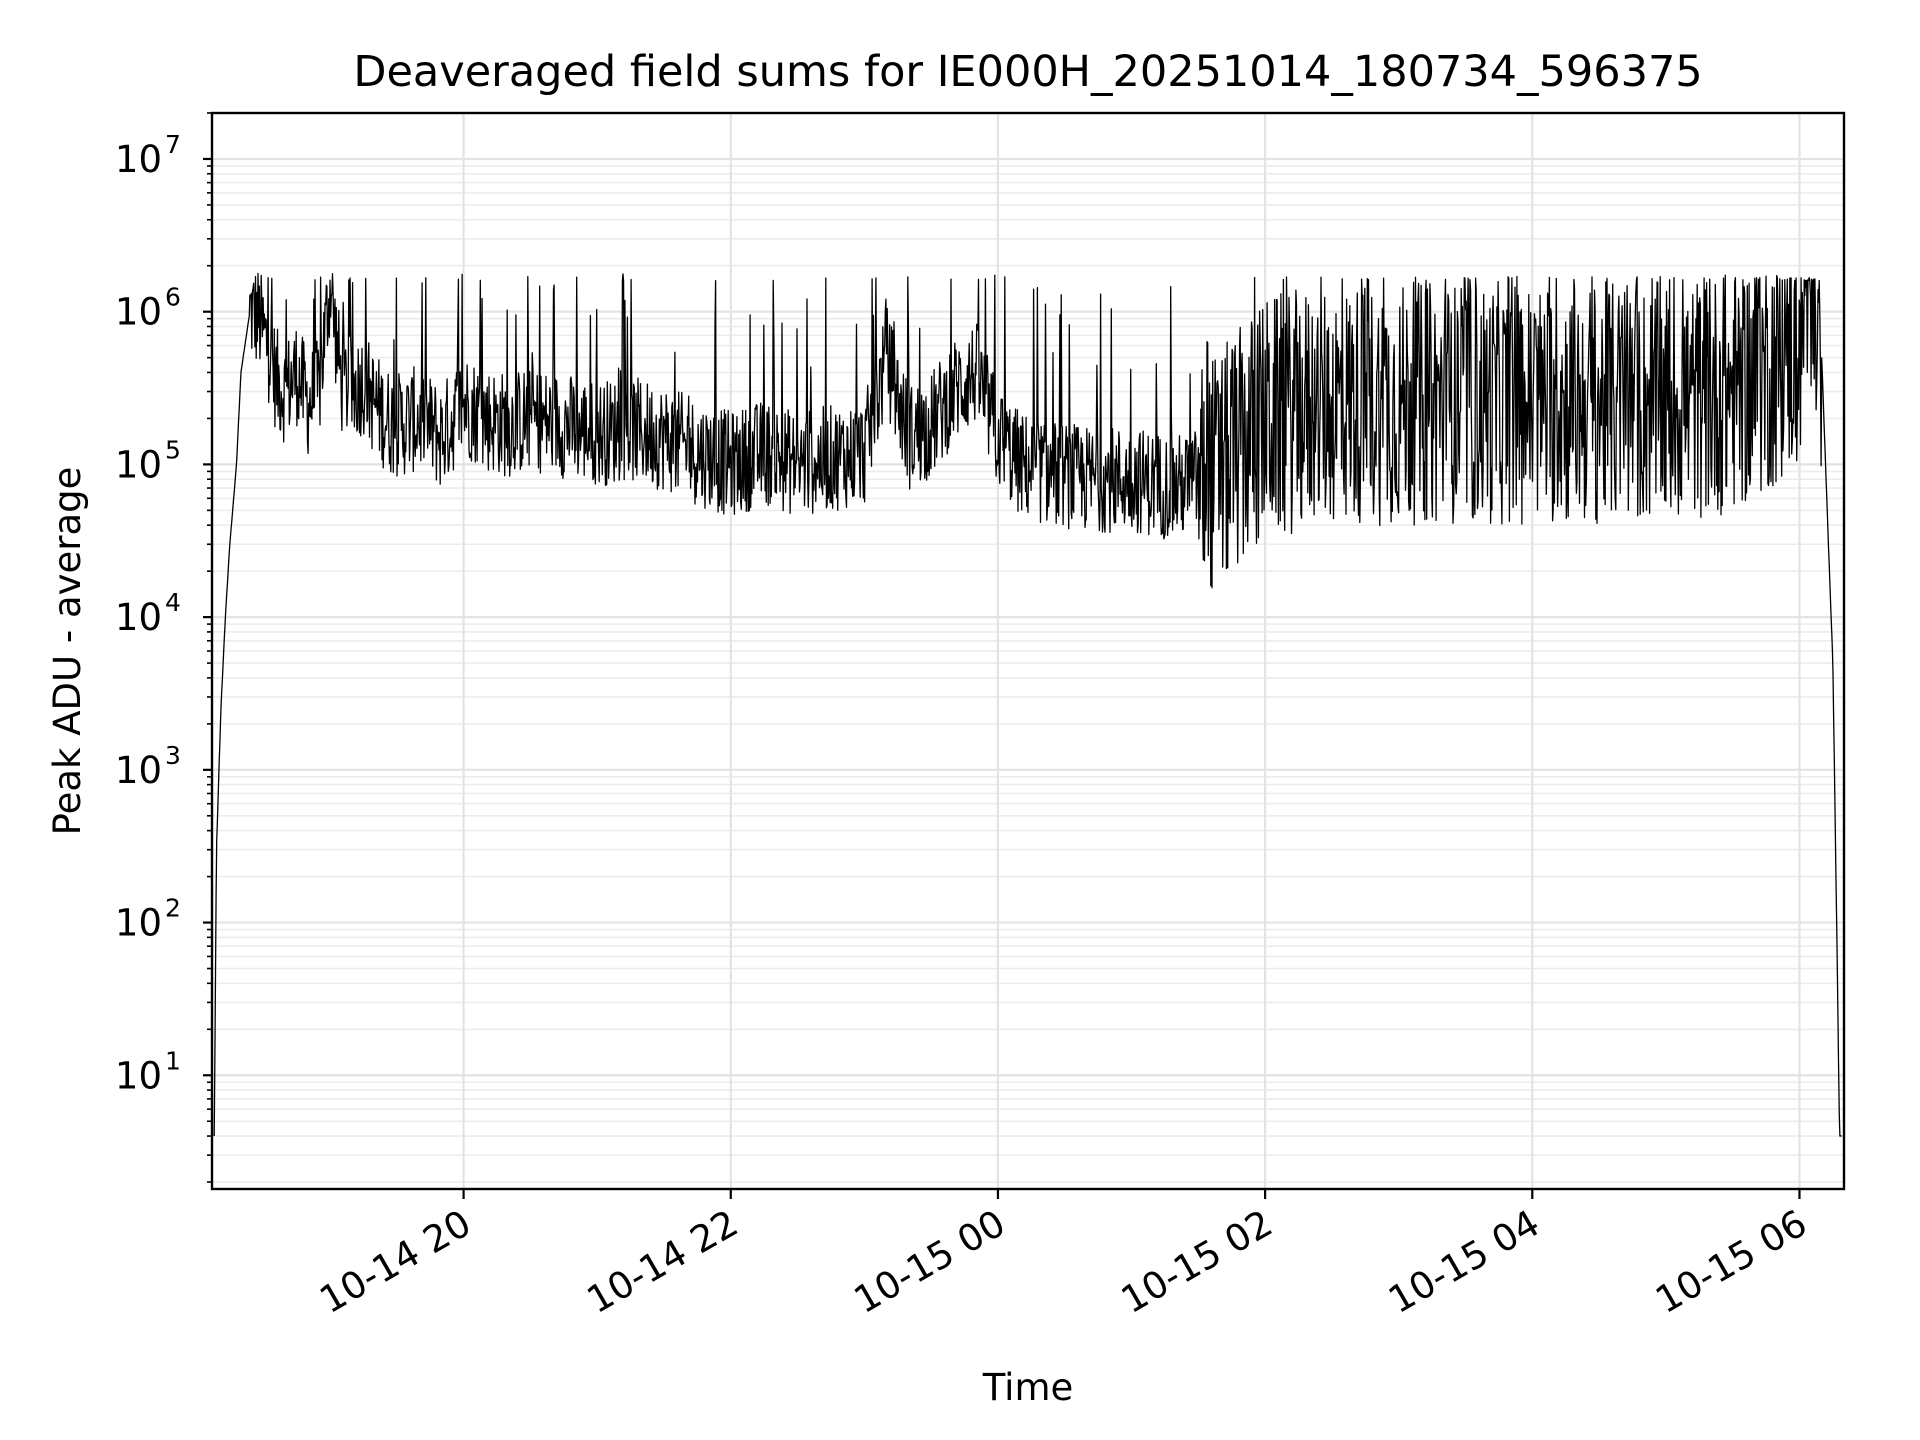  I want to click on y-tick-label-exponent: 5, so click(173, 449).